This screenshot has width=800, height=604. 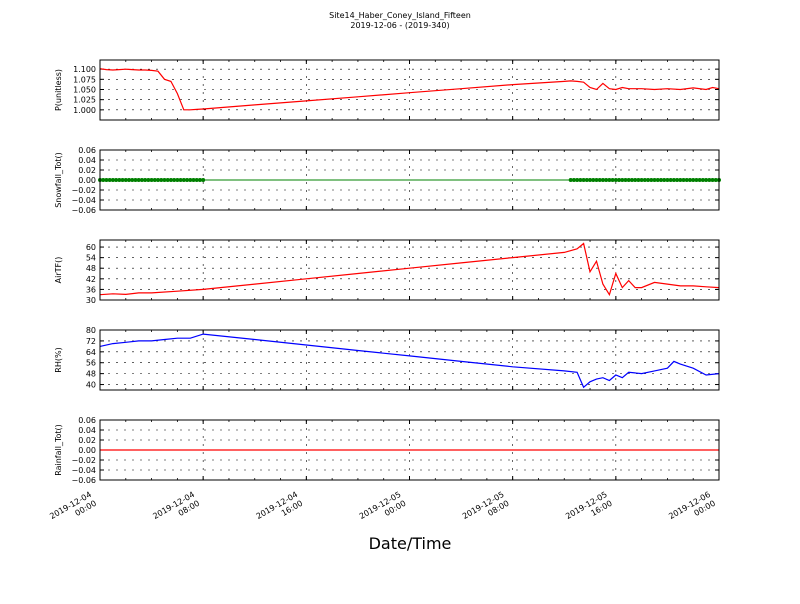 What do you see at coordinates (91, 247) in the screenshot?
I see `y-tick-label: 60` at bounding box center [91, 247].